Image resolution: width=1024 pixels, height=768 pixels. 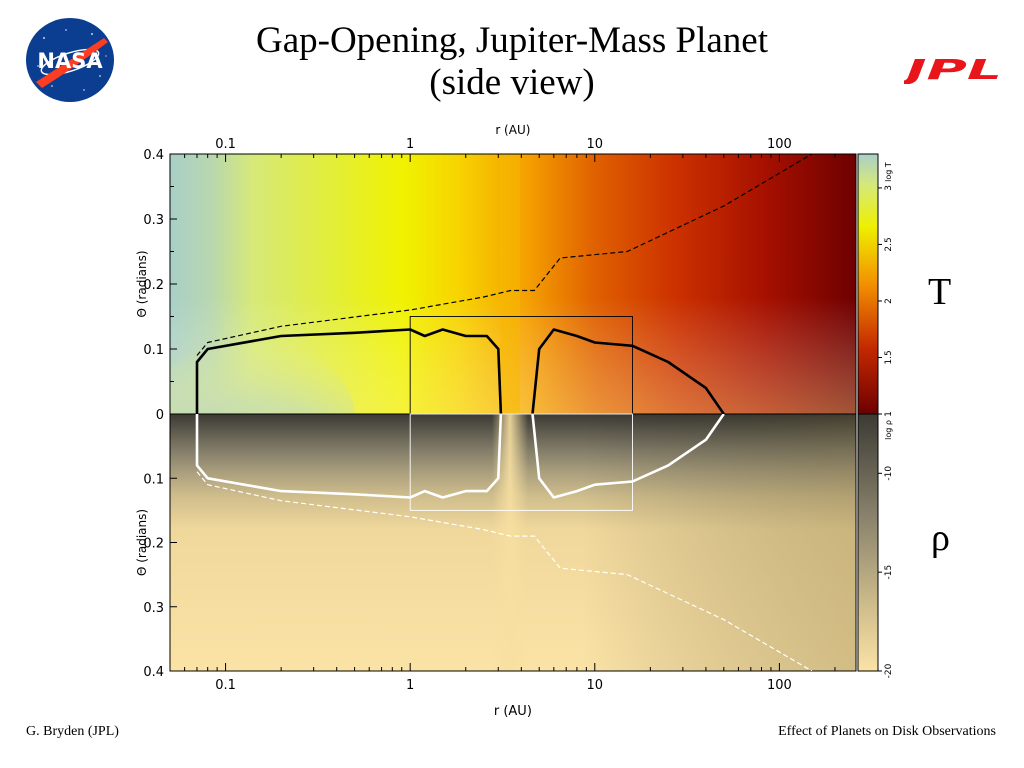 I want to click on nasa-logo: NASA, so click(x=70, y=60).